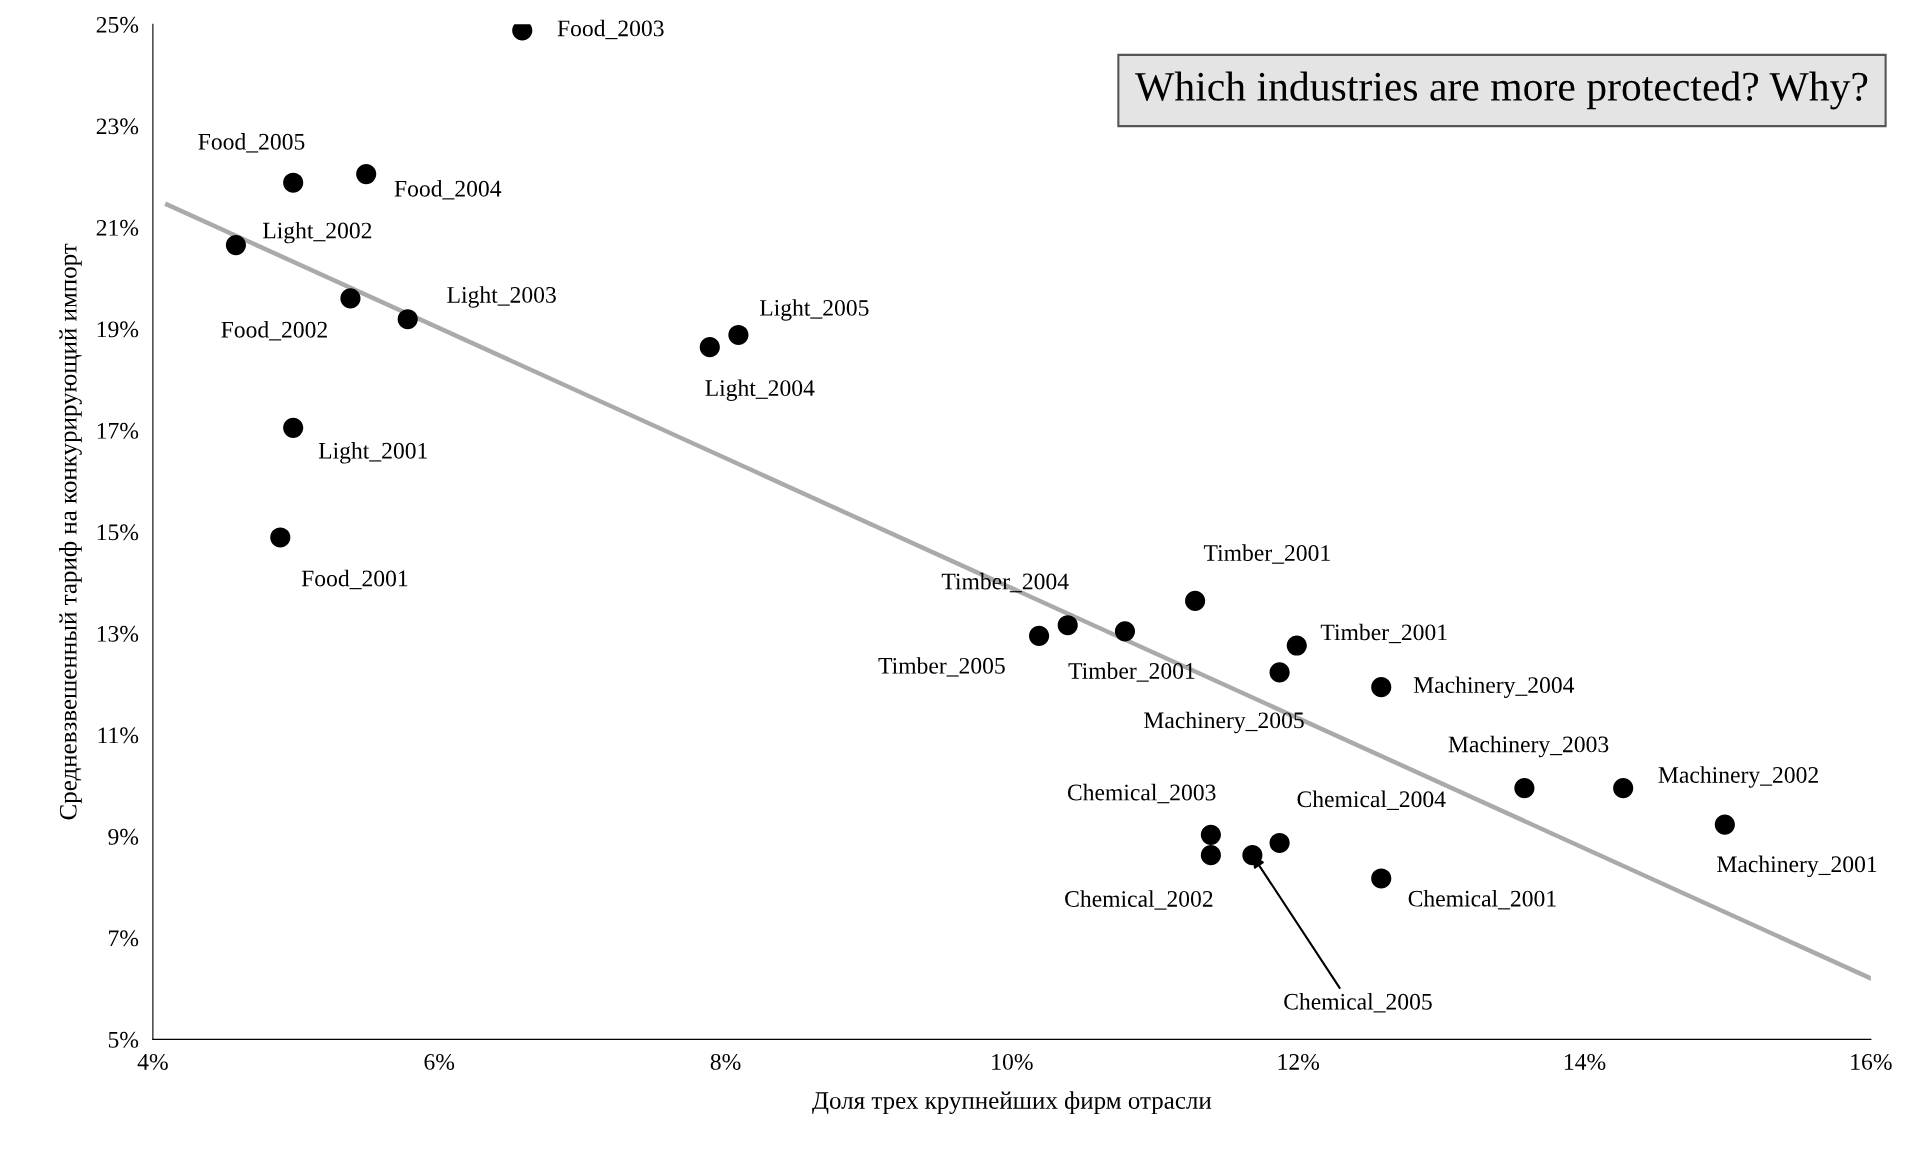 The image size is (1911, 1160). What do you see at coordinates (610, 29) in the screenshot?
I see `annotation: Food_2003` at bounding box center [610, 29].